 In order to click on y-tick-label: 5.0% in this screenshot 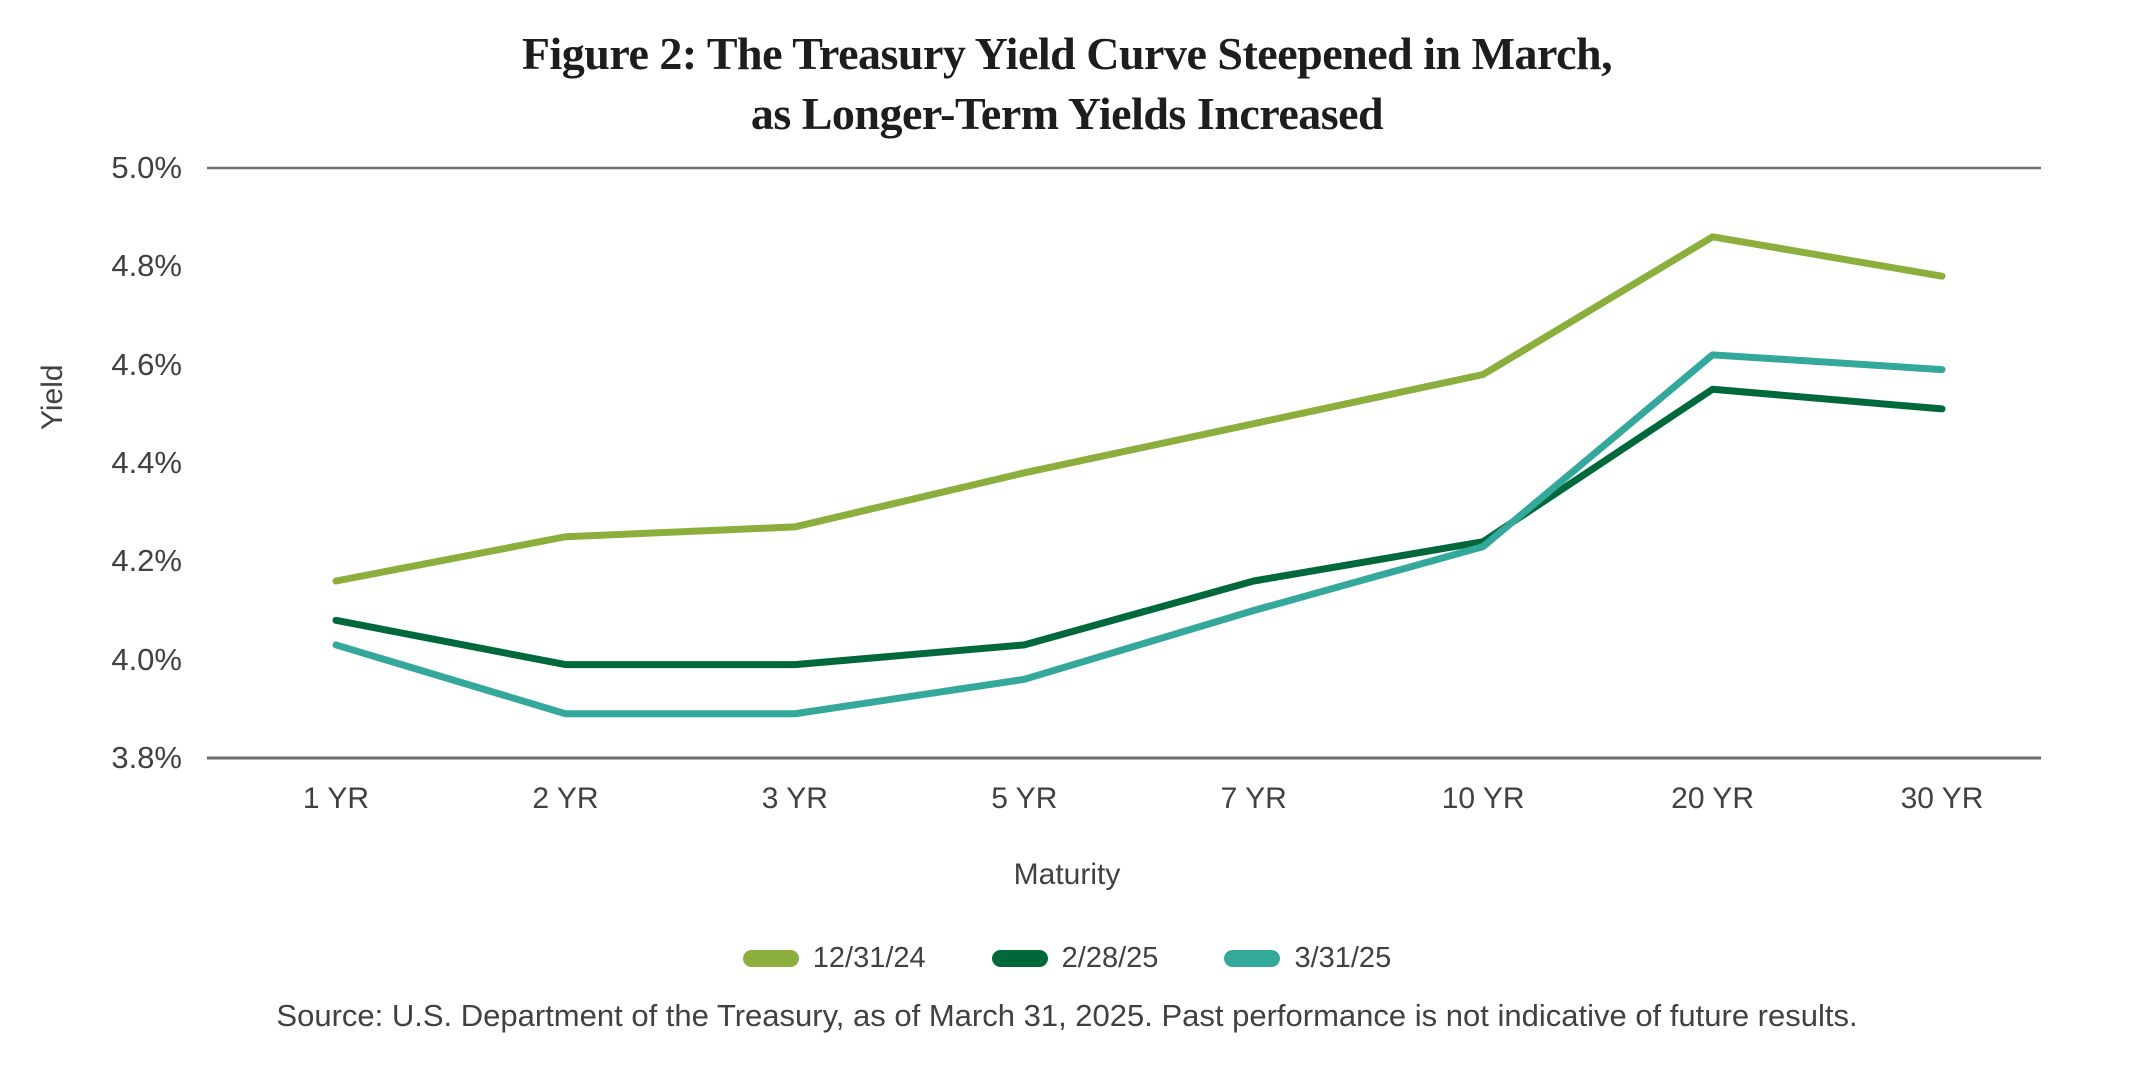, I will do `click(146, 167)`.